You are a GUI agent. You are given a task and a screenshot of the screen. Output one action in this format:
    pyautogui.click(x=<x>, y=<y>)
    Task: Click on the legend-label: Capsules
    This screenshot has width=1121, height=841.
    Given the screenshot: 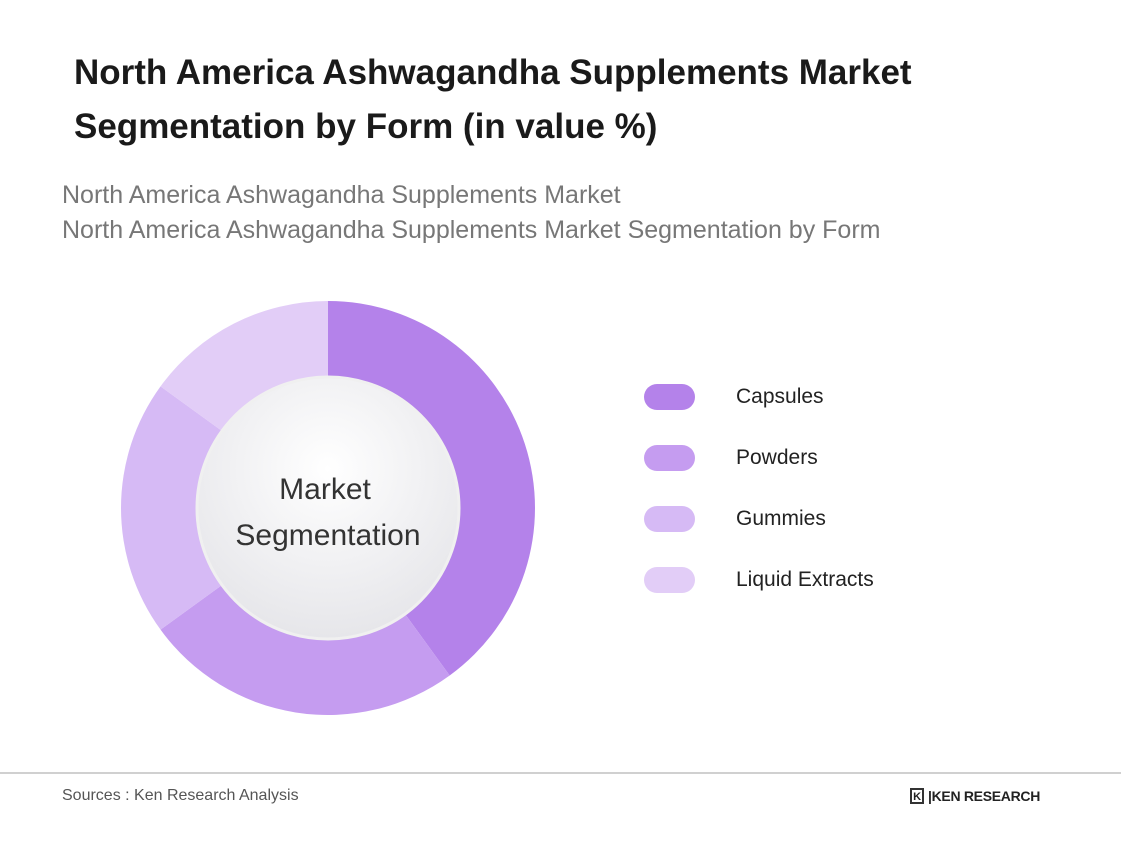 What is the action you would take?
    pyautogui.click(x=780, y=396)
    